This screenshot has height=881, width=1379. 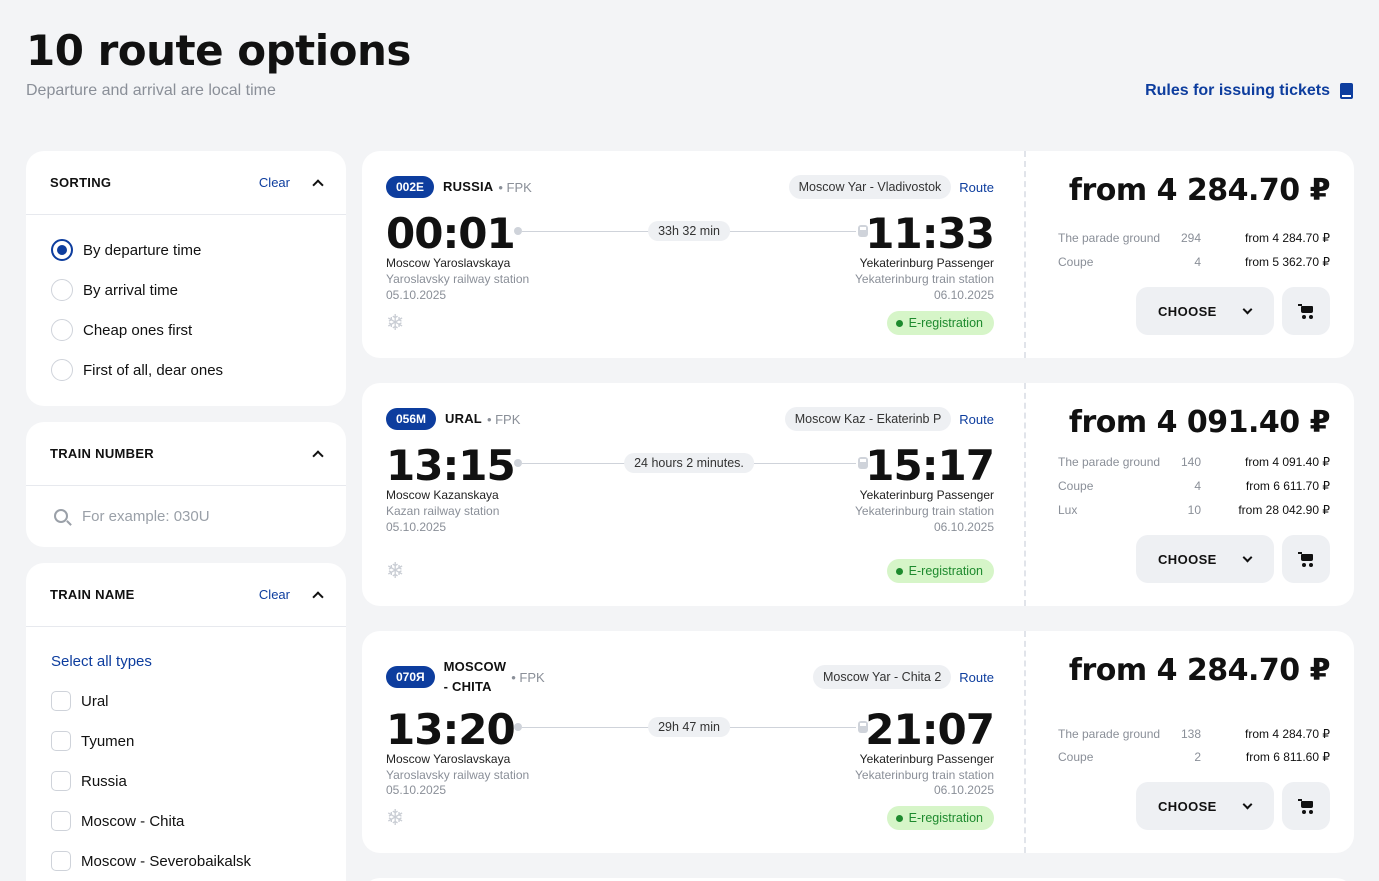 What do you see at coordinates (1287, 262) in the screenshot?
I see `class-price: from 5 362.70 ₽` at bounding box center [1287, 262].